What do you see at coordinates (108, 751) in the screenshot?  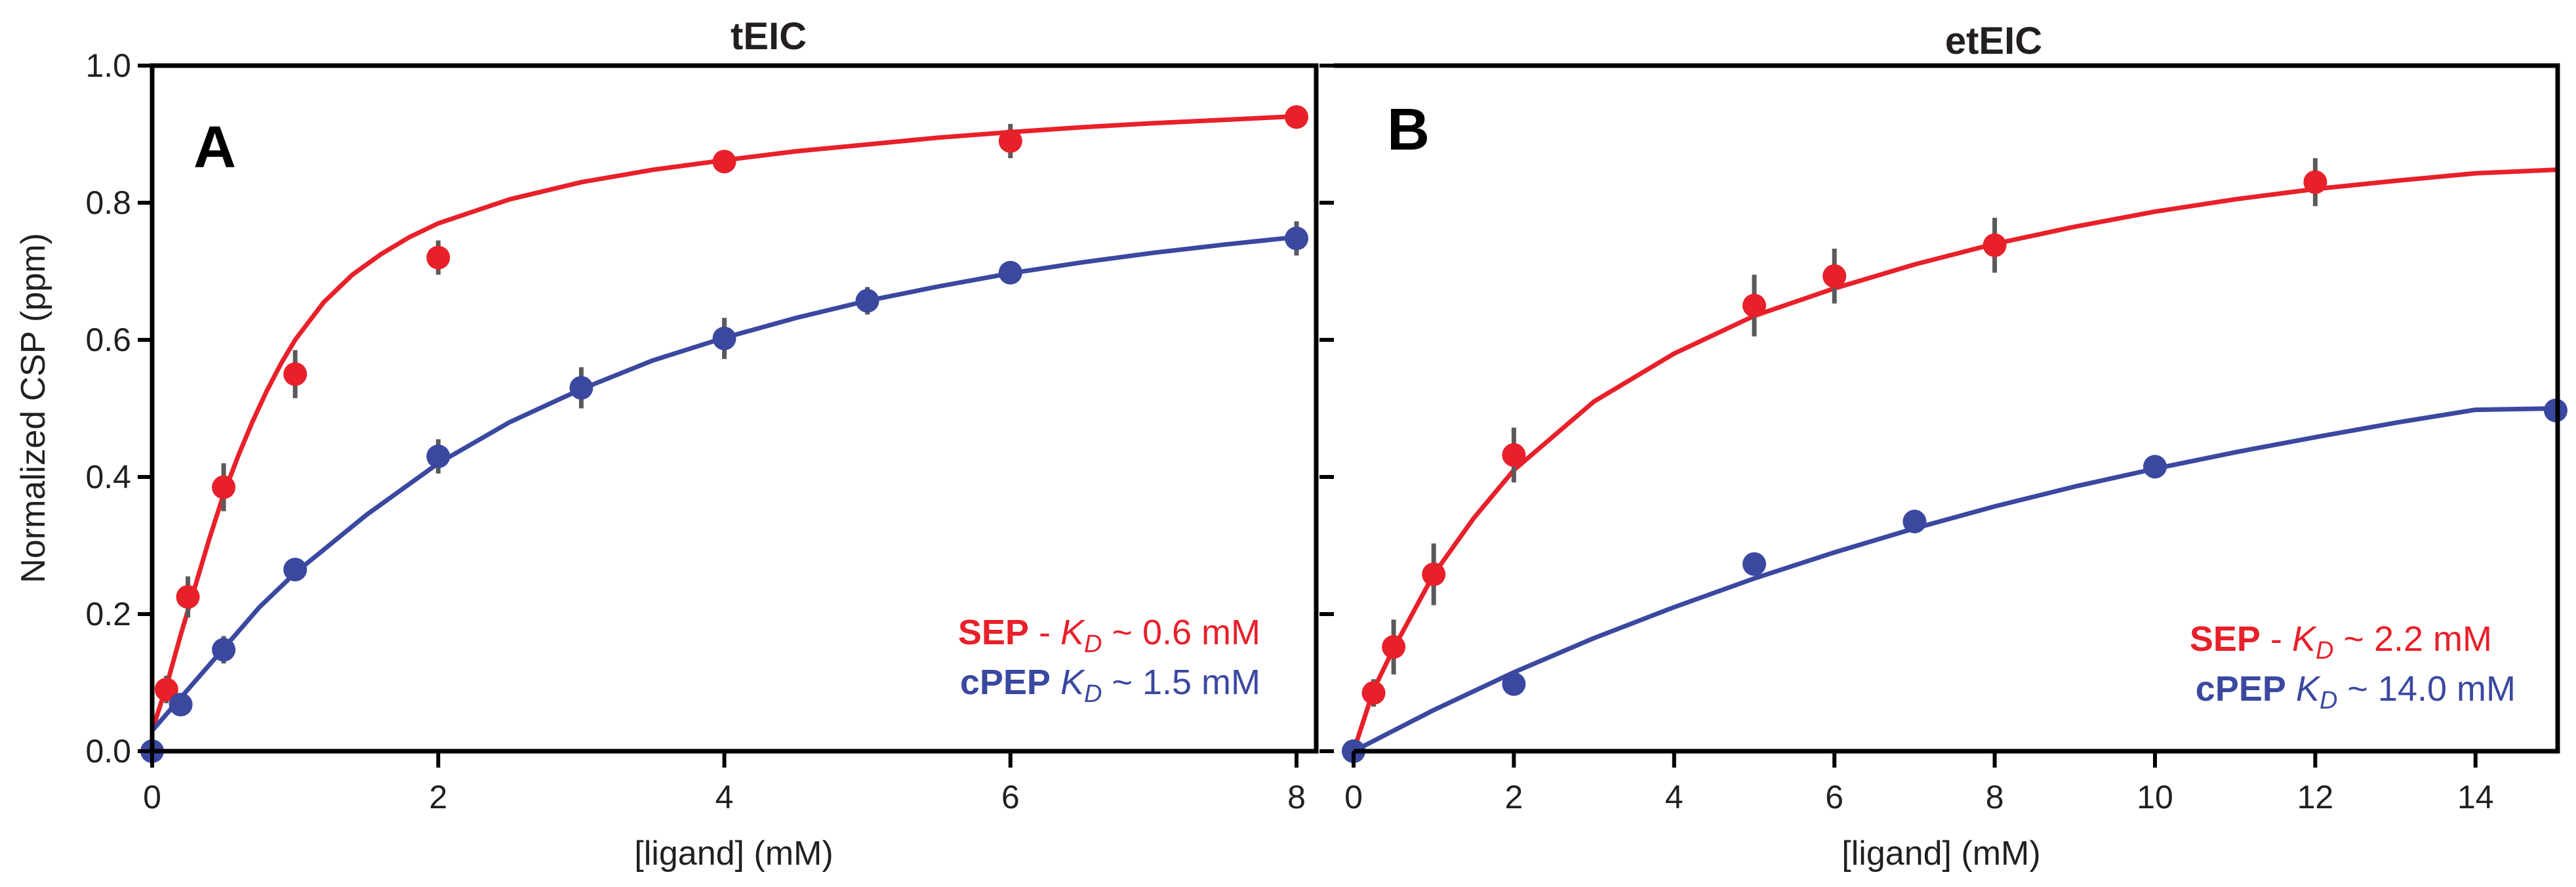 I see `y-tick-label: 0.0` at bounding box center [108, 751].